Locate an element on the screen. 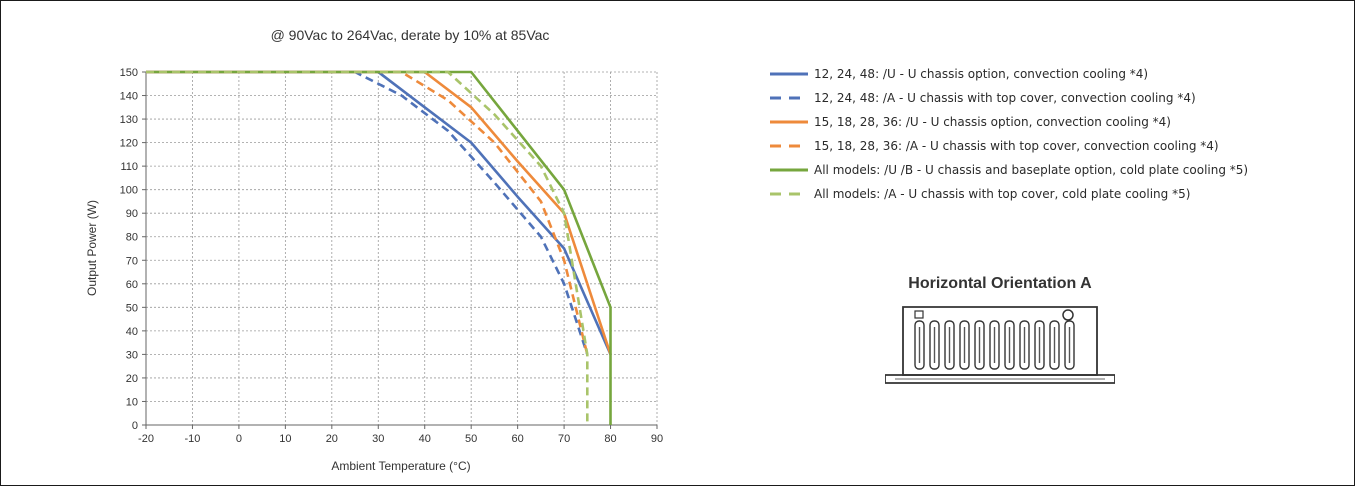 This screenshot has height=488, width=1357. x-tick-label: 60 is located at coordinates (518, 439).